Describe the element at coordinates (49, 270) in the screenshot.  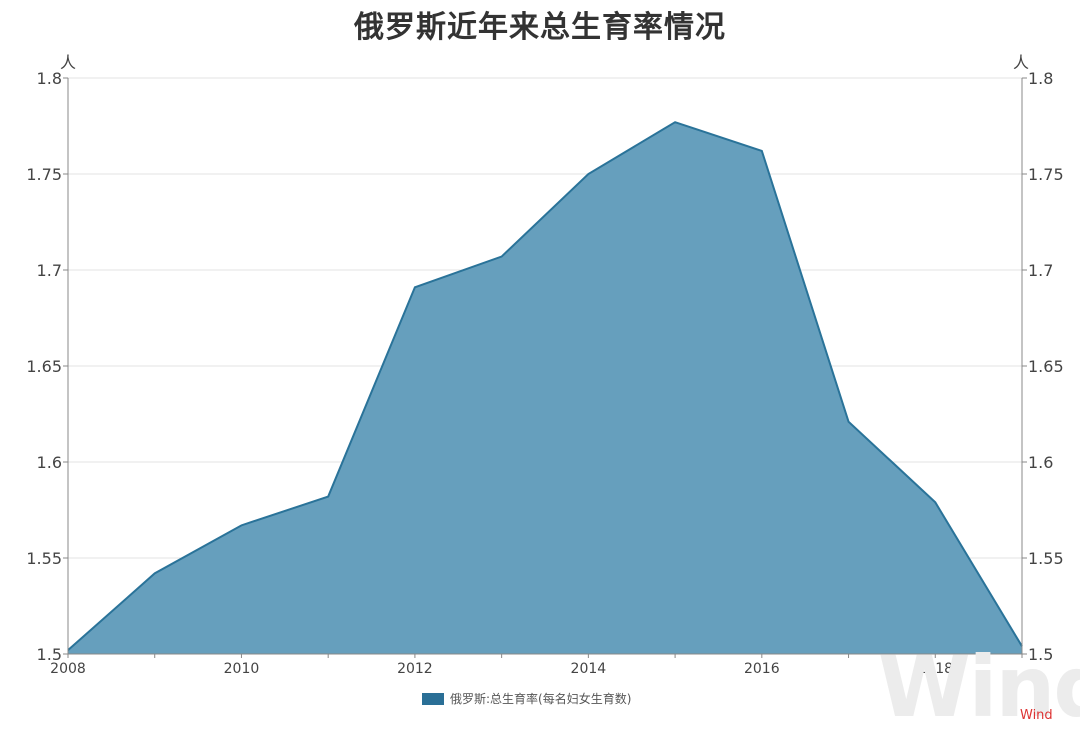
I see `y-tick-label-left: 1.7` at that location.